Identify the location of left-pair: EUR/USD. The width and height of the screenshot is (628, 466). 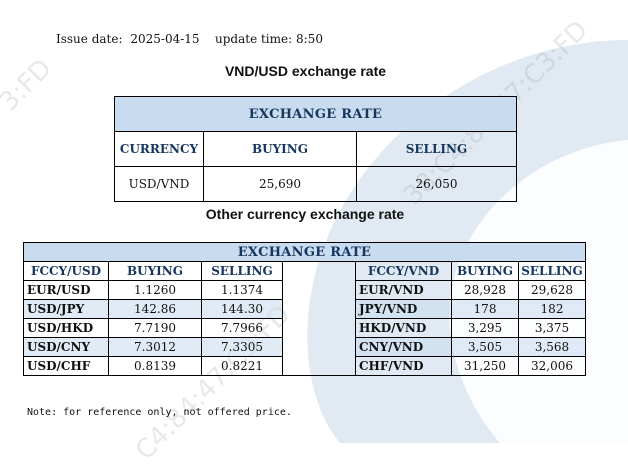
(66, 290).